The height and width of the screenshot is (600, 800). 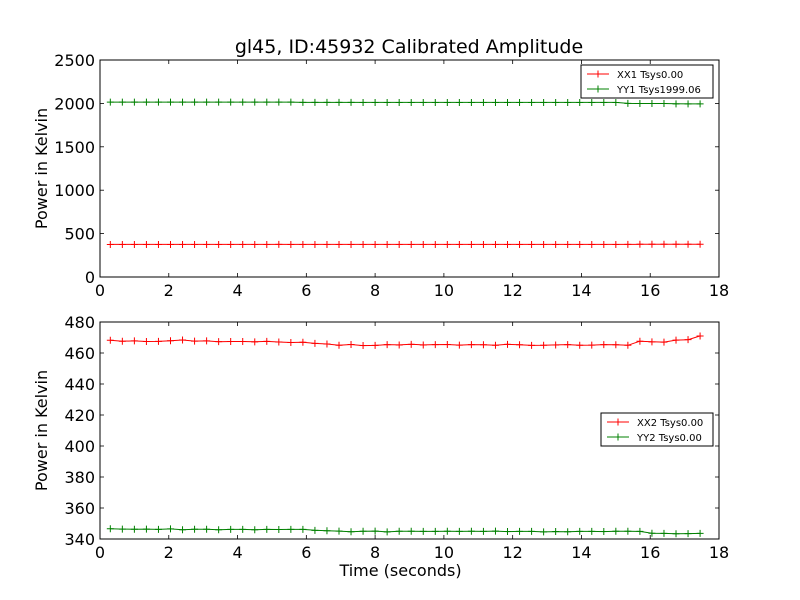 I want to click on x-tick-label: 14, so click(x=581, y=290).